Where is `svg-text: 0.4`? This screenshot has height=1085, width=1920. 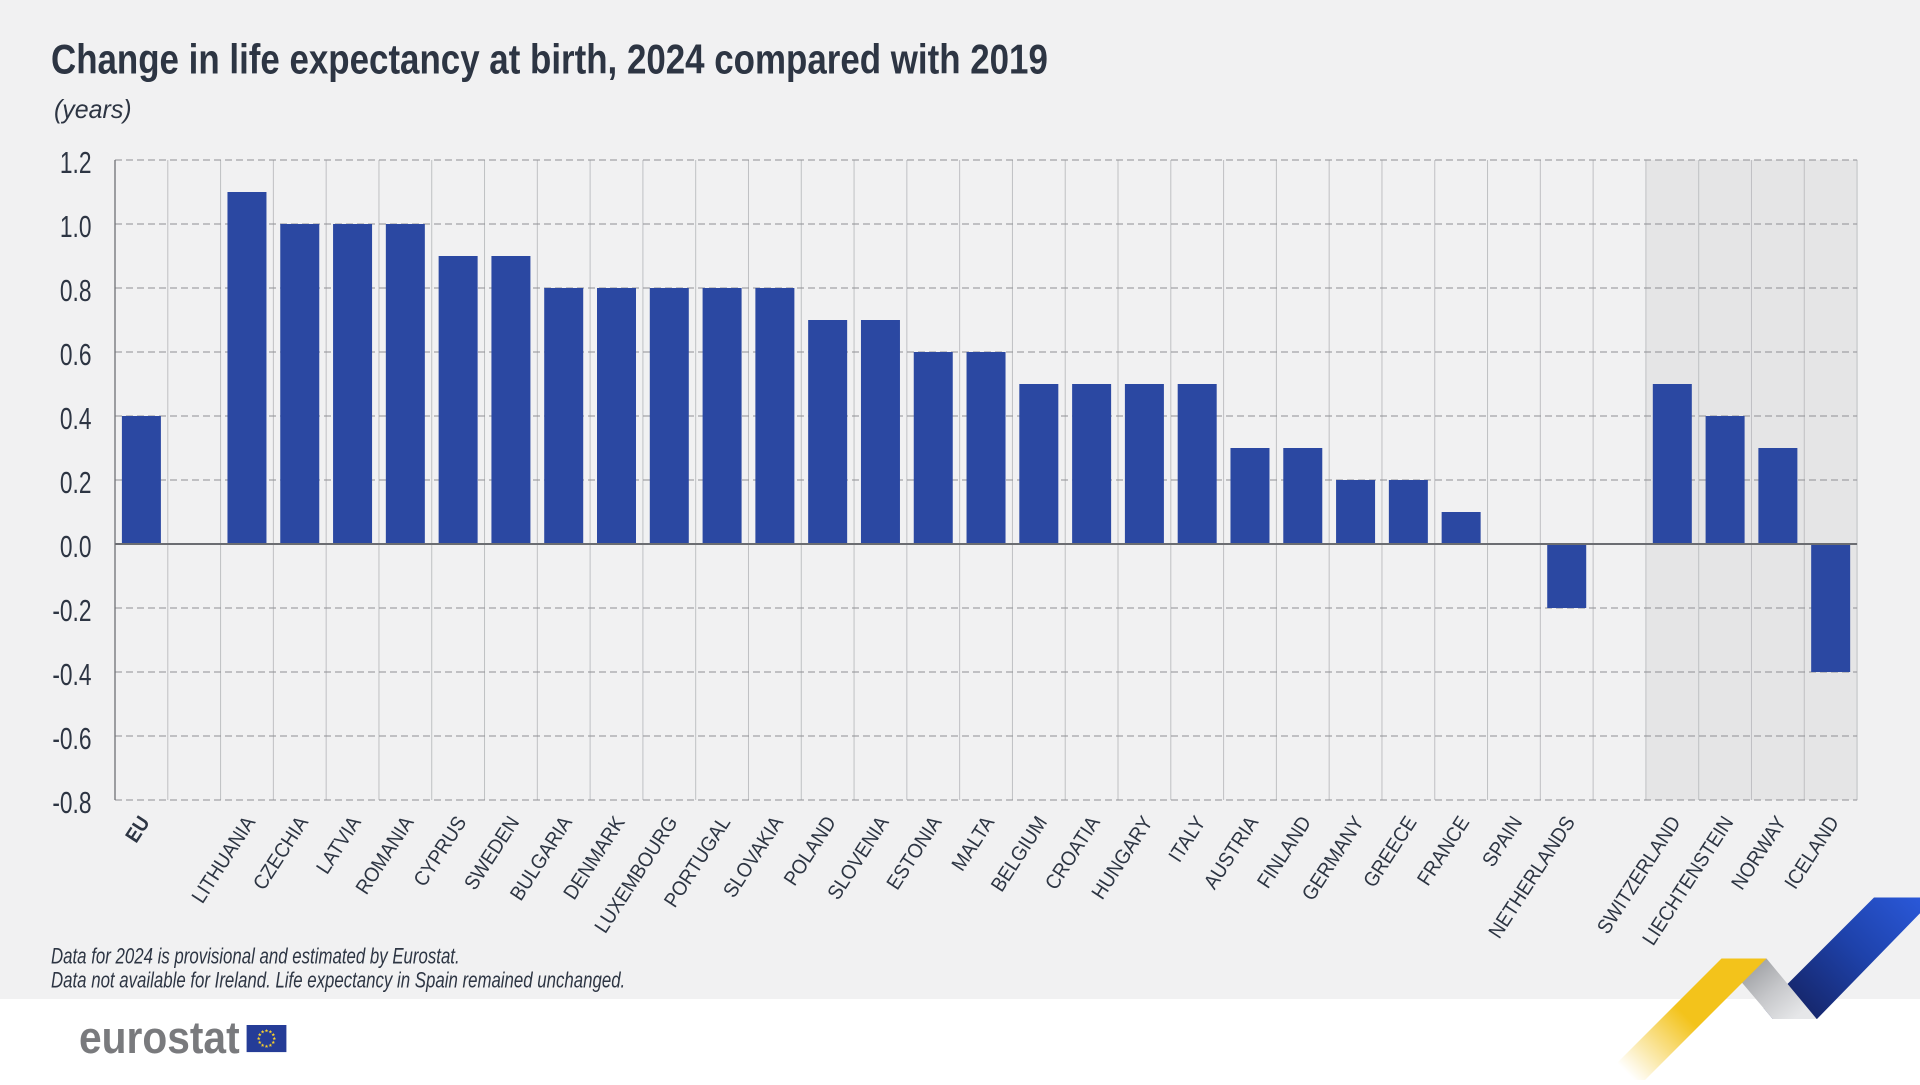
svg-text: 0.4 is located at coordinates (76, 419).